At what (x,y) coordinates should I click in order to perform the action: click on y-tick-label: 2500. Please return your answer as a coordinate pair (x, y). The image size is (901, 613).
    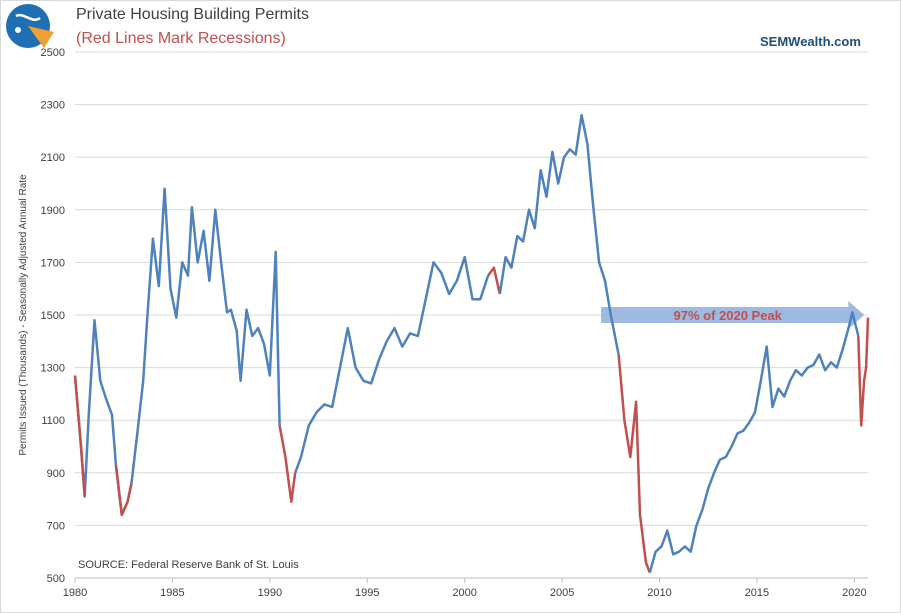
    Looking at the image, I should click on (53, 53).